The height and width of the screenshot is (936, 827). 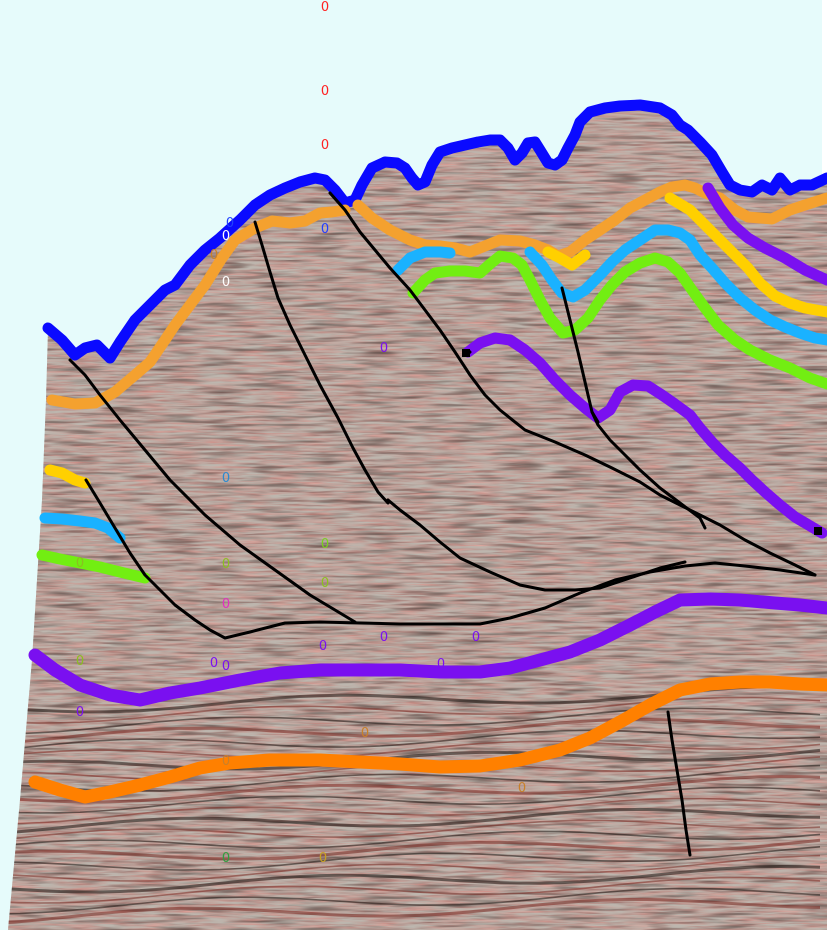 What do you see at coordinates (427, 649) in the screenshot?
I see `horizon-purple-lower-line` at bounding box center [427, 649].